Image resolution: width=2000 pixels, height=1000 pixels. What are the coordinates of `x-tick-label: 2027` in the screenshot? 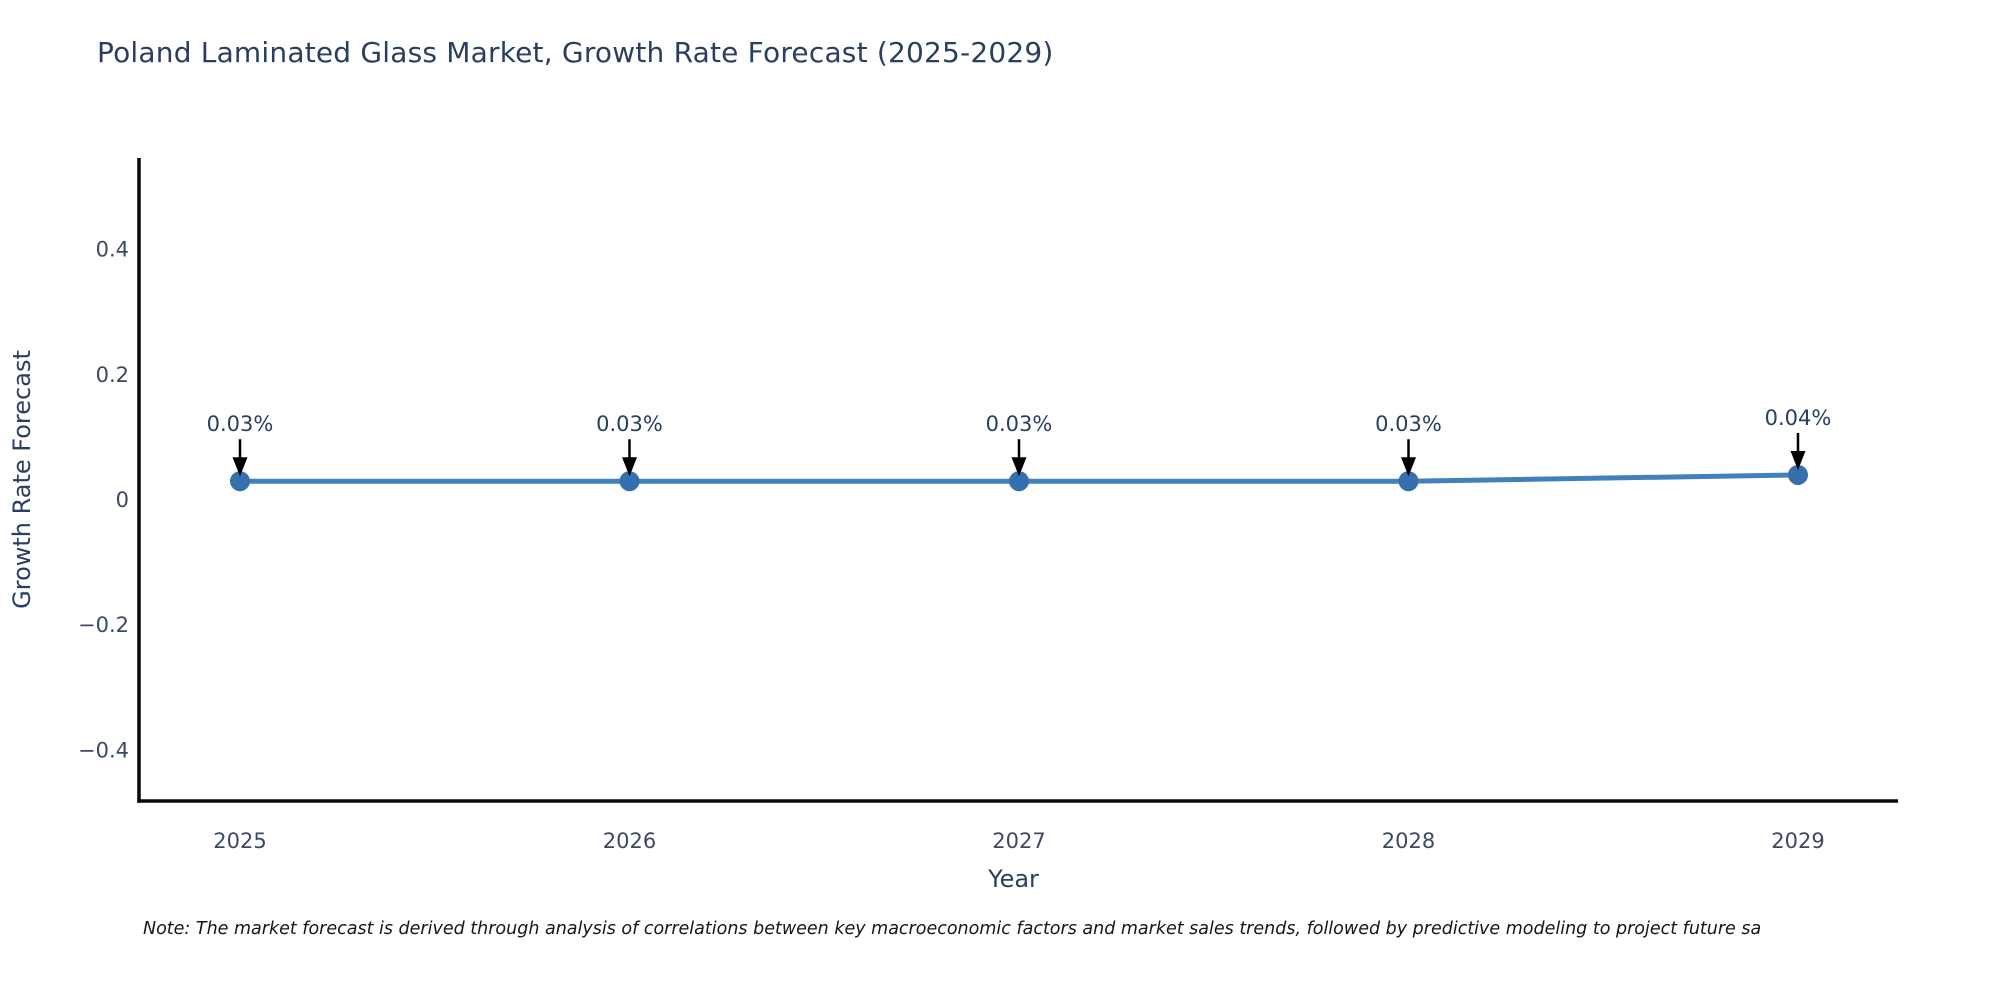 It's located at (1018, 841).